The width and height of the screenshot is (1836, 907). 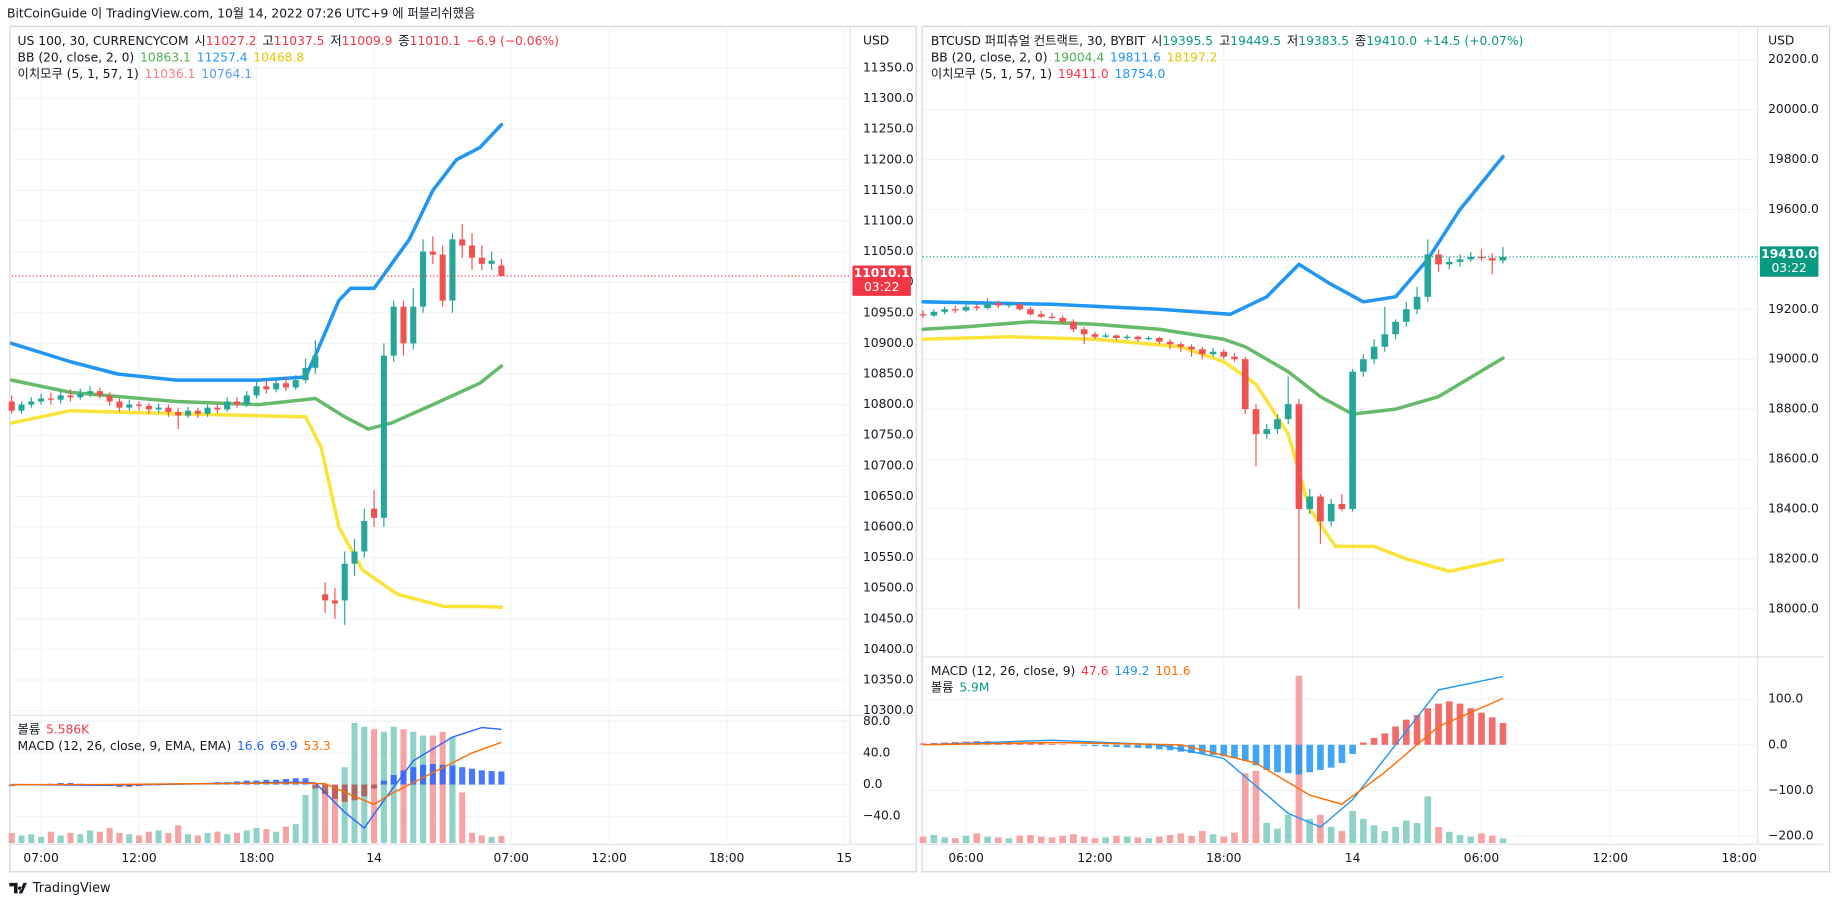 I want to click on y-tick-label: 10900.0, so click(x=888, y=343).